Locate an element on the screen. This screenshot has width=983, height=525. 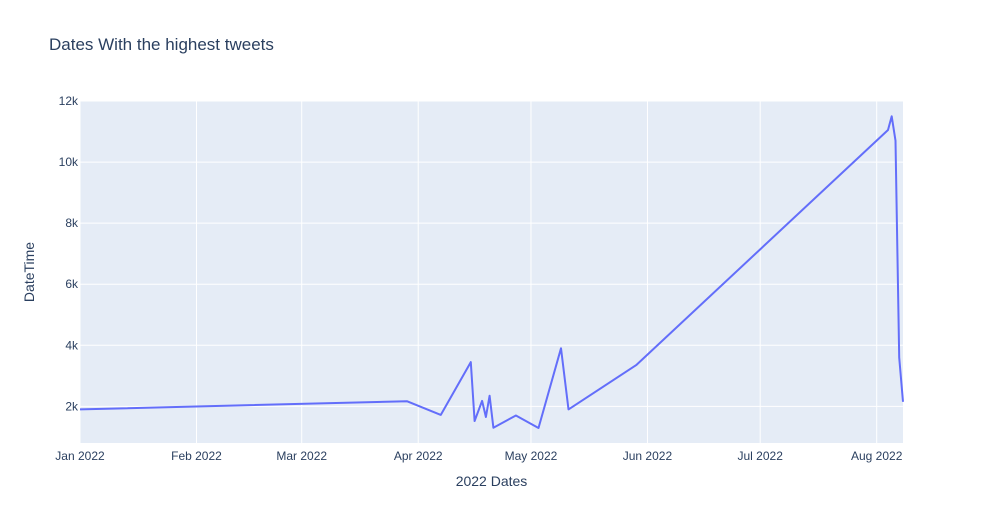
y-tick-label: 12k is located at coordinates (69, 101).